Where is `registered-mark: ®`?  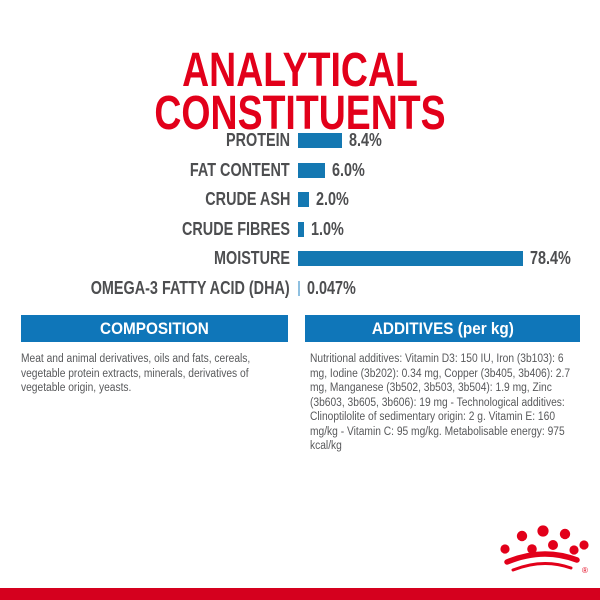 registered-mark: ® is located at coordinates (585, 570).